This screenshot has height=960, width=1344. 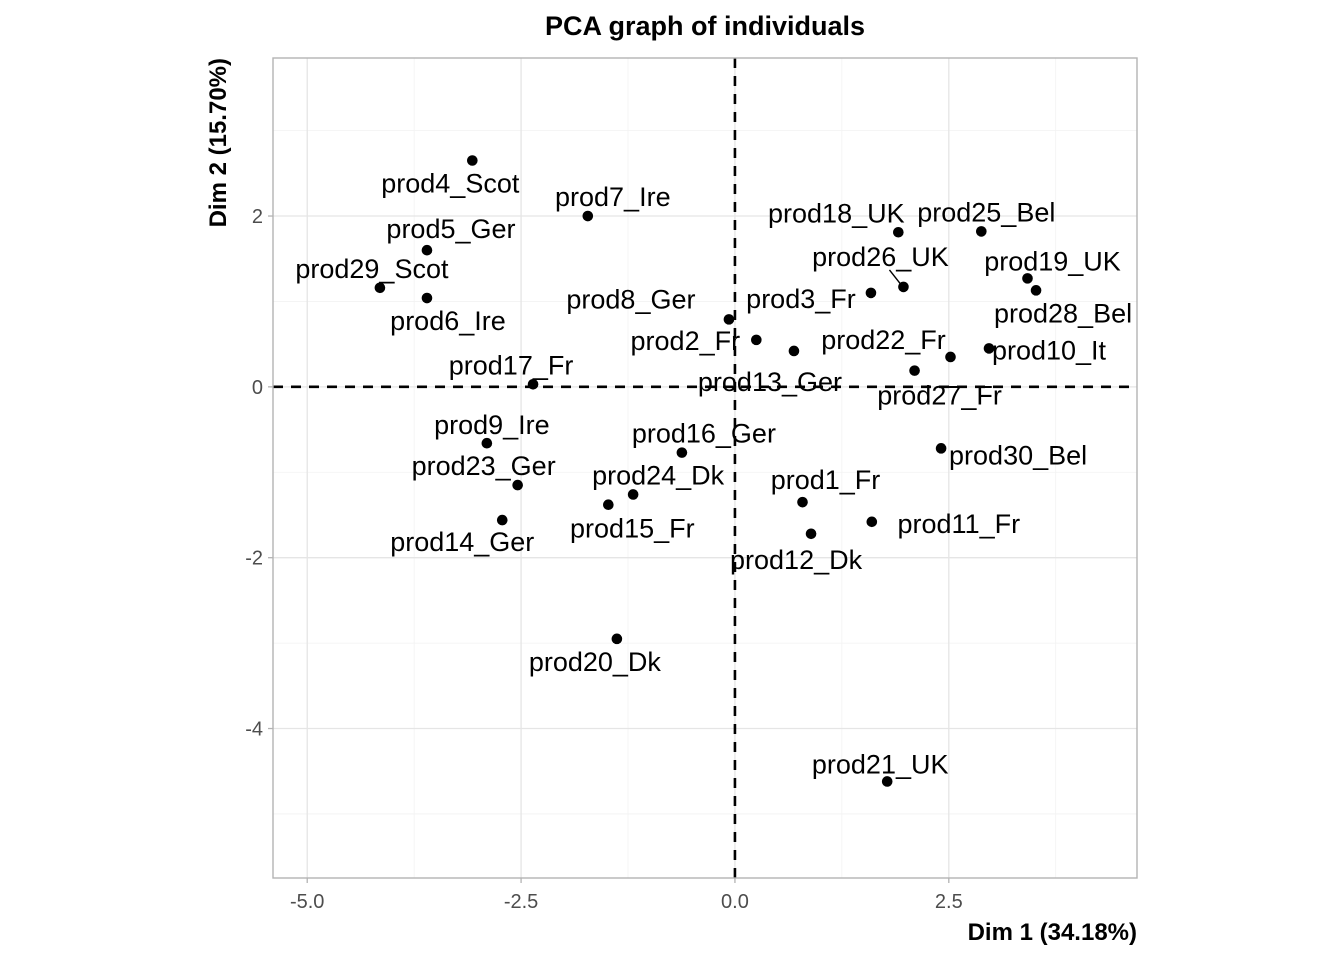 What do you see at coordinates (630, 299) in the screenshot?
I see `point-label: prod8_Ger` at bounding box center [630, 299].